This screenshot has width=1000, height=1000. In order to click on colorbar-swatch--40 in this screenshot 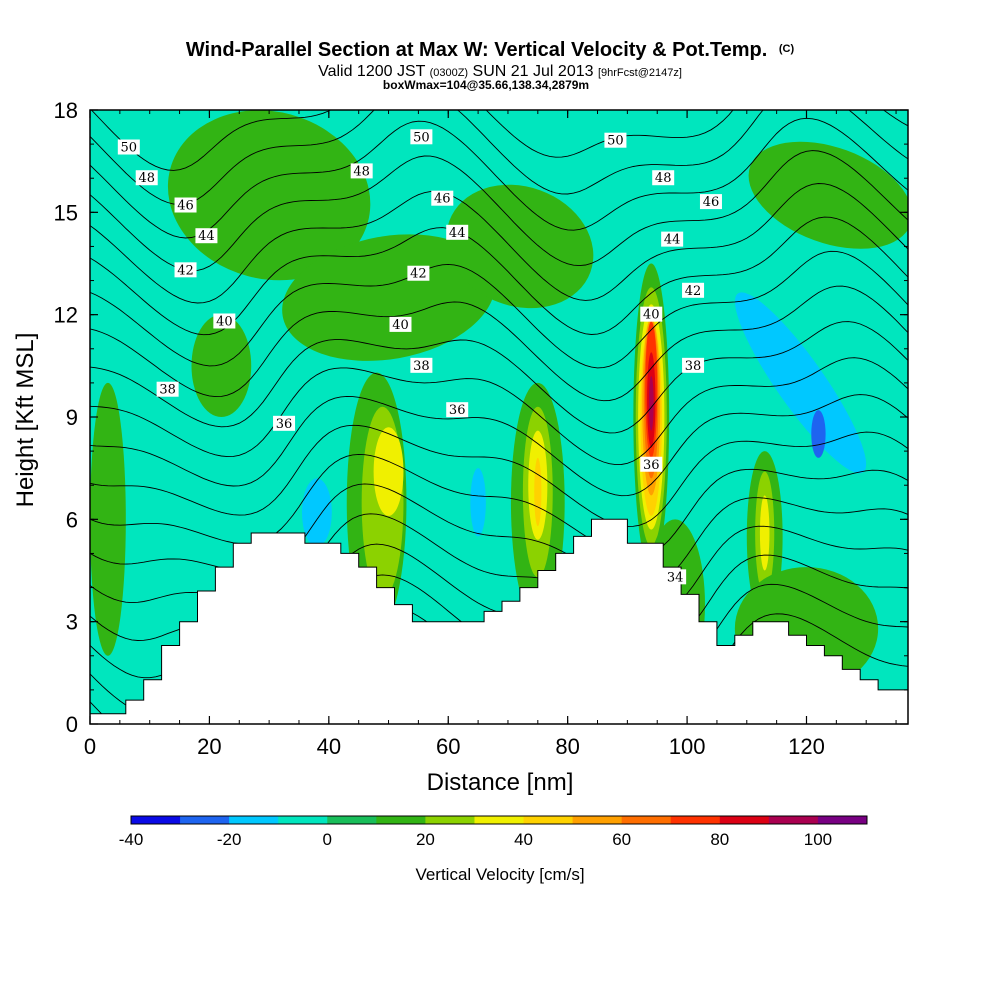, I will do `click(156, 820)`.